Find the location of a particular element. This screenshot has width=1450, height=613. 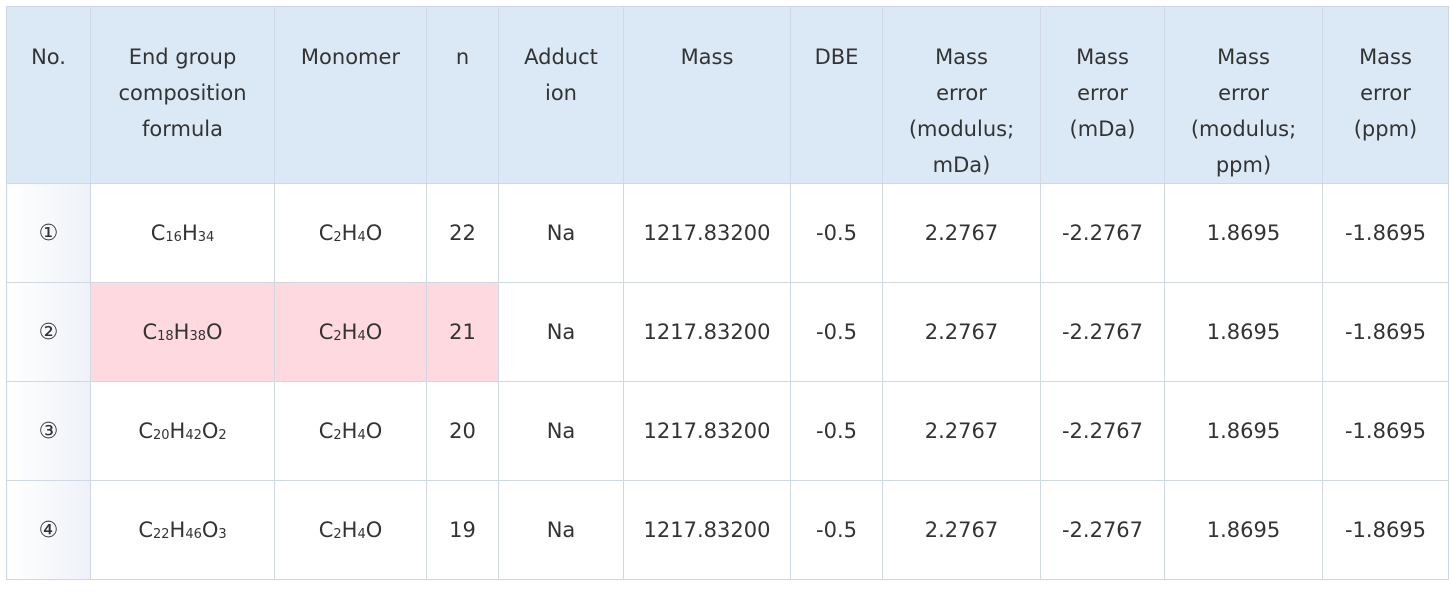

formula-subscript: 46 is located at coordinates (193, 534).